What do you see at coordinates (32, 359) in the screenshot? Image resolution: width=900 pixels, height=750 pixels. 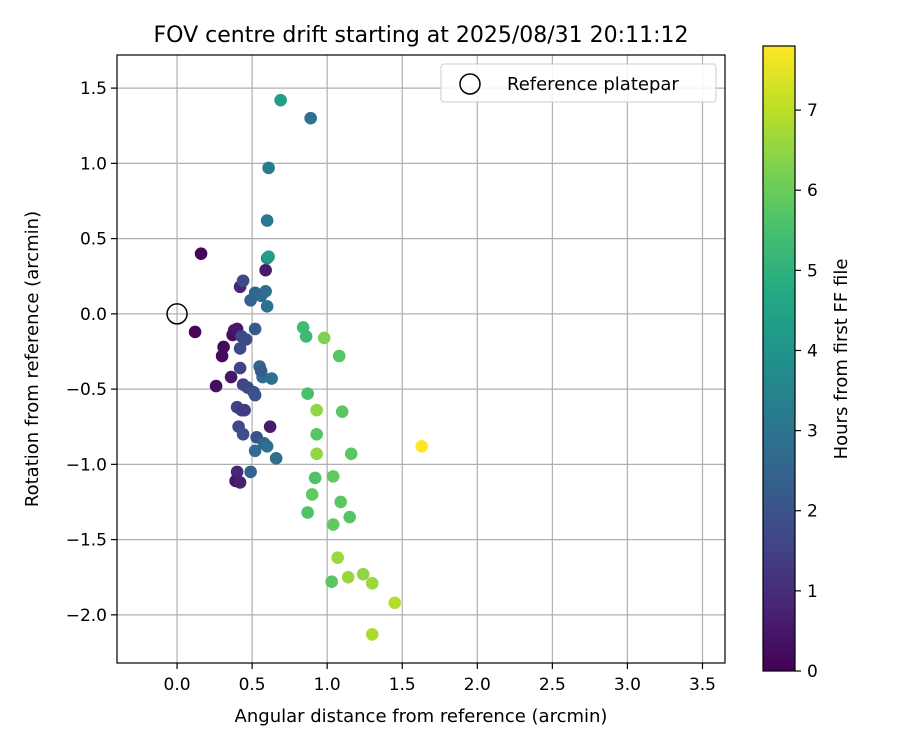 I see `y-axis-label: Rotation from reference (arcmin)` at bounding box center [32, 359].